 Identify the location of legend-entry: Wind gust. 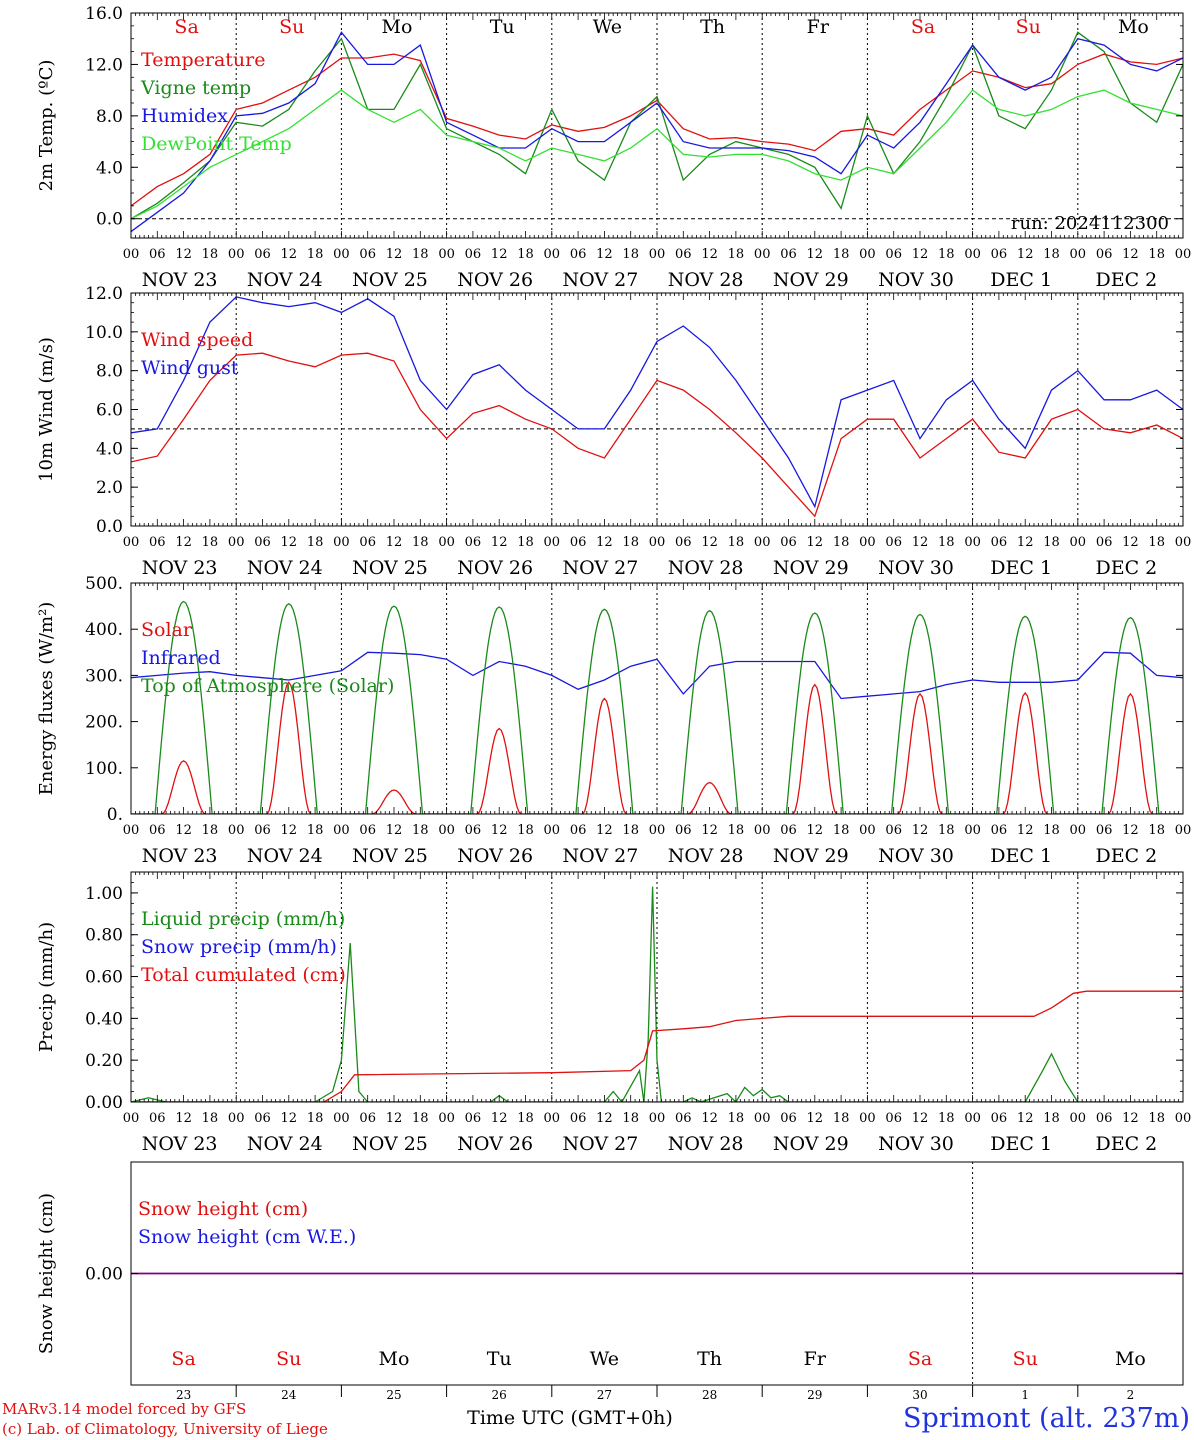
(190, 368).